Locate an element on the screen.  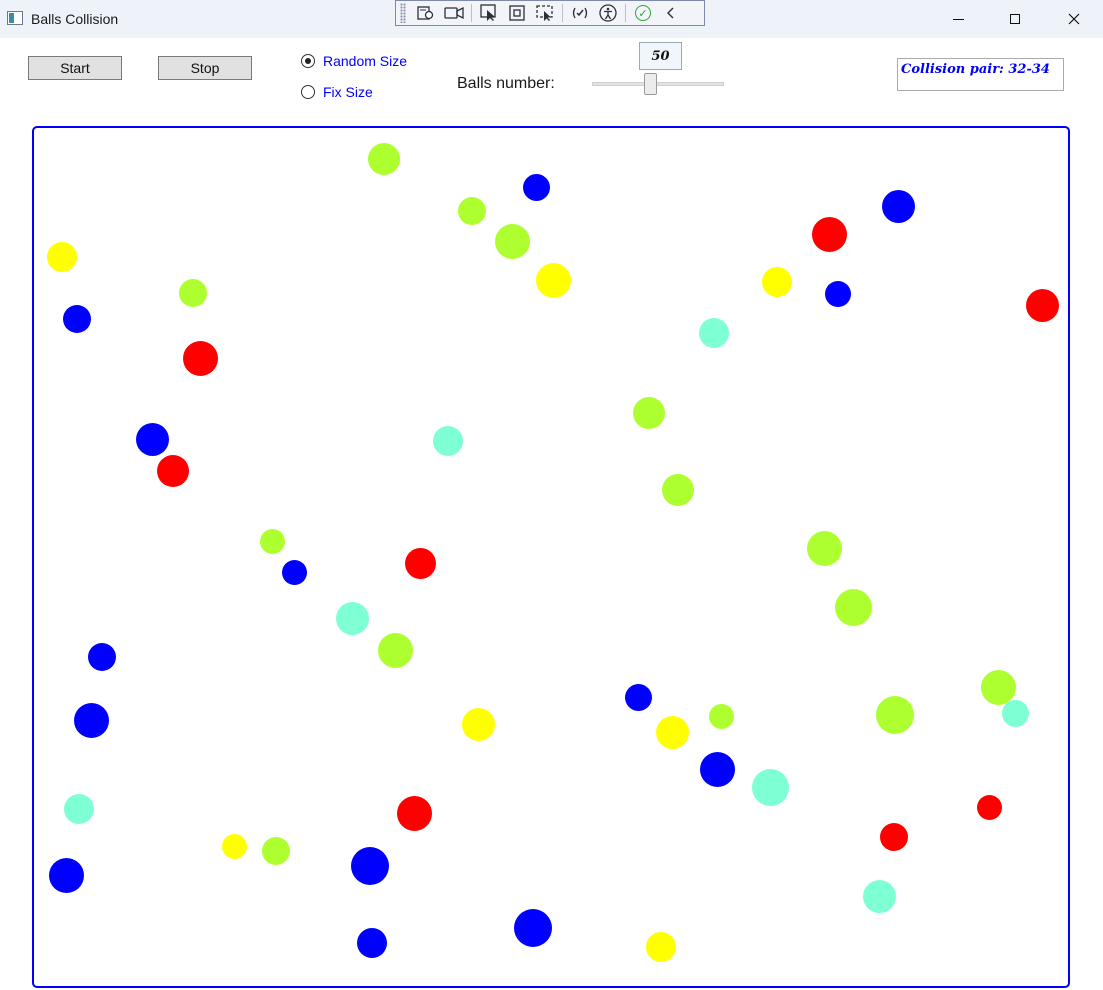
balls-number-value: 50 is located at coordinates (660, 56).